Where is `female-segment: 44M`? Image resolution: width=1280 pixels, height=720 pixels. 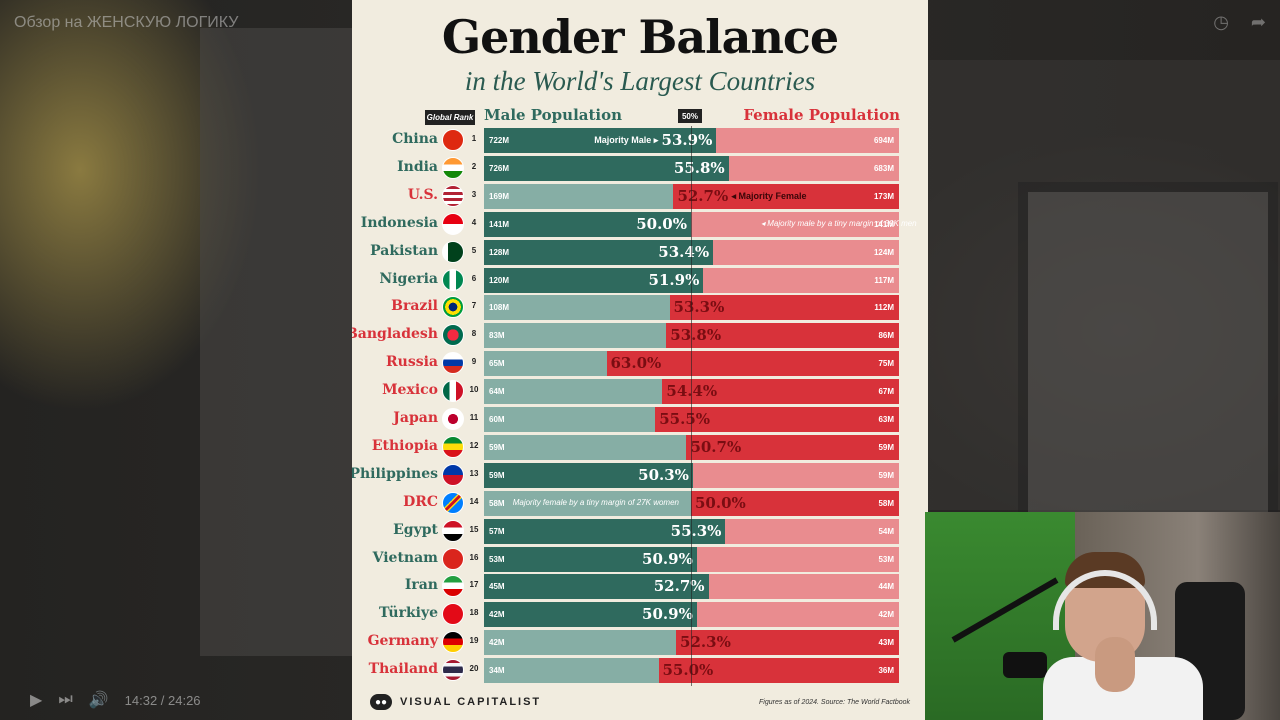 female-segment: 44M is located at coordinates (803, 587).